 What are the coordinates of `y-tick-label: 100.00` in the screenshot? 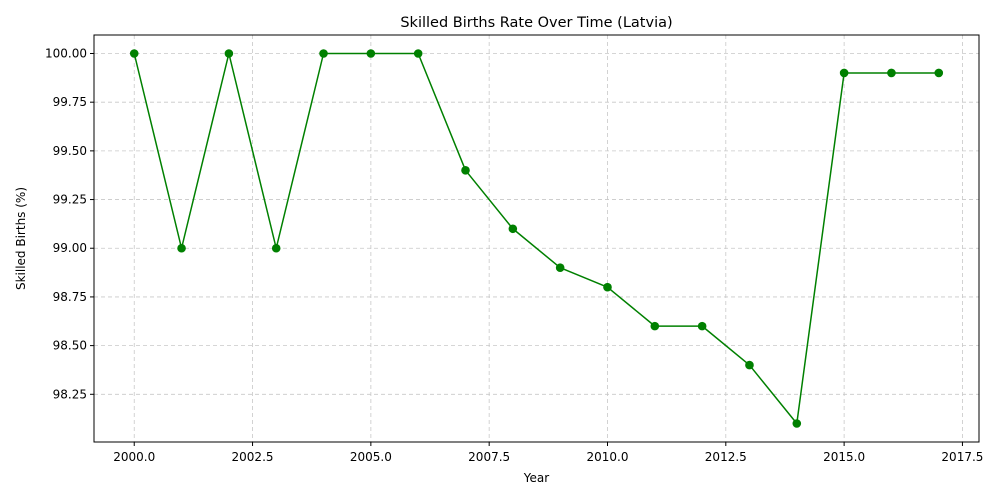 It's located at (66, 54).